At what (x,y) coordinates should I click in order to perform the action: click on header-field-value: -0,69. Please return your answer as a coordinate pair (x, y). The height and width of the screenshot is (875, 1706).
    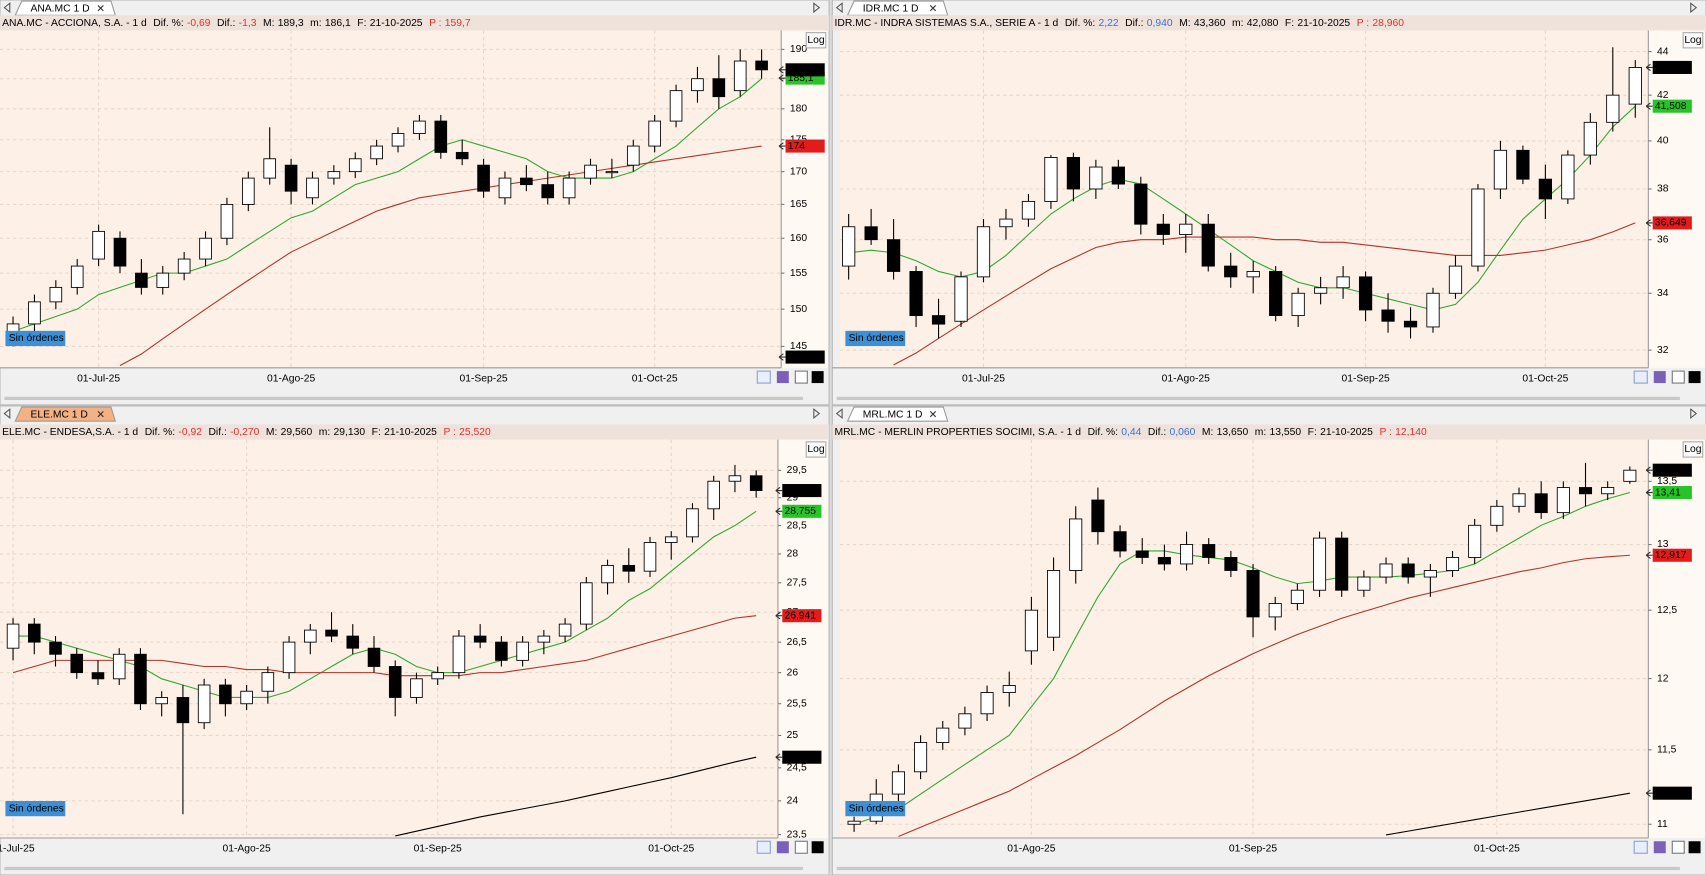
    Looking at the image, I should click on (199, 23).